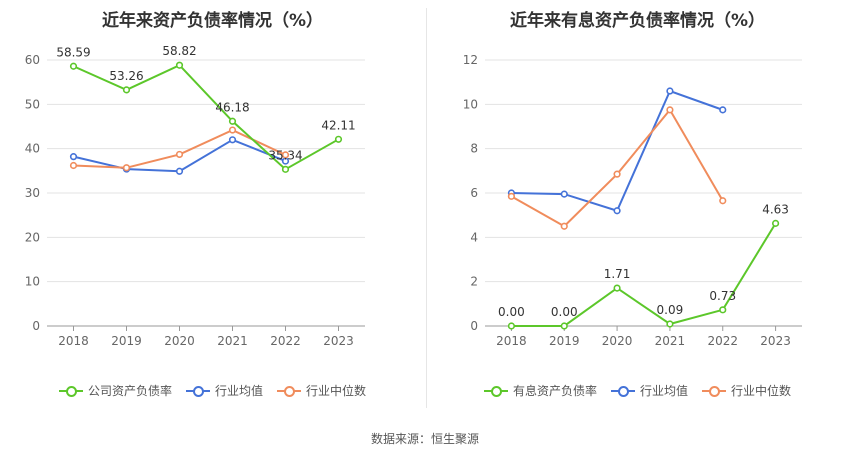  What do you see at coordinates (32, 149) in the screenshot?
I see `y-tick-label: 40` at bounding box center [32, 149].